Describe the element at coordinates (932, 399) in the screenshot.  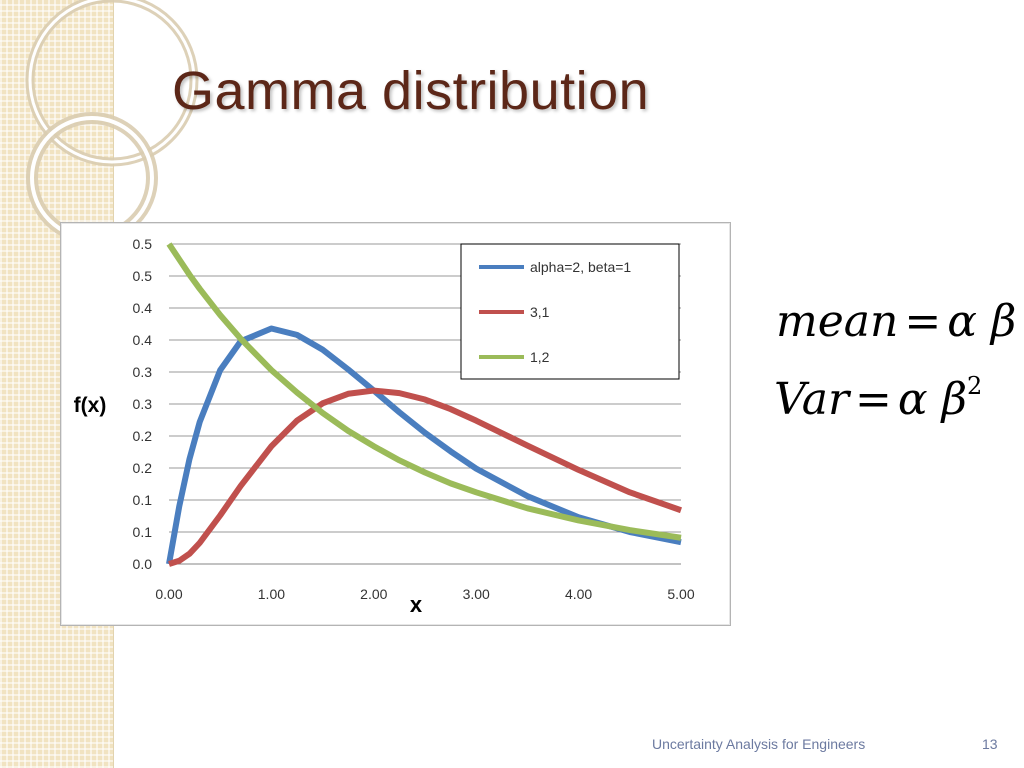
I see `variance-formula-rhs: α β` at that location.